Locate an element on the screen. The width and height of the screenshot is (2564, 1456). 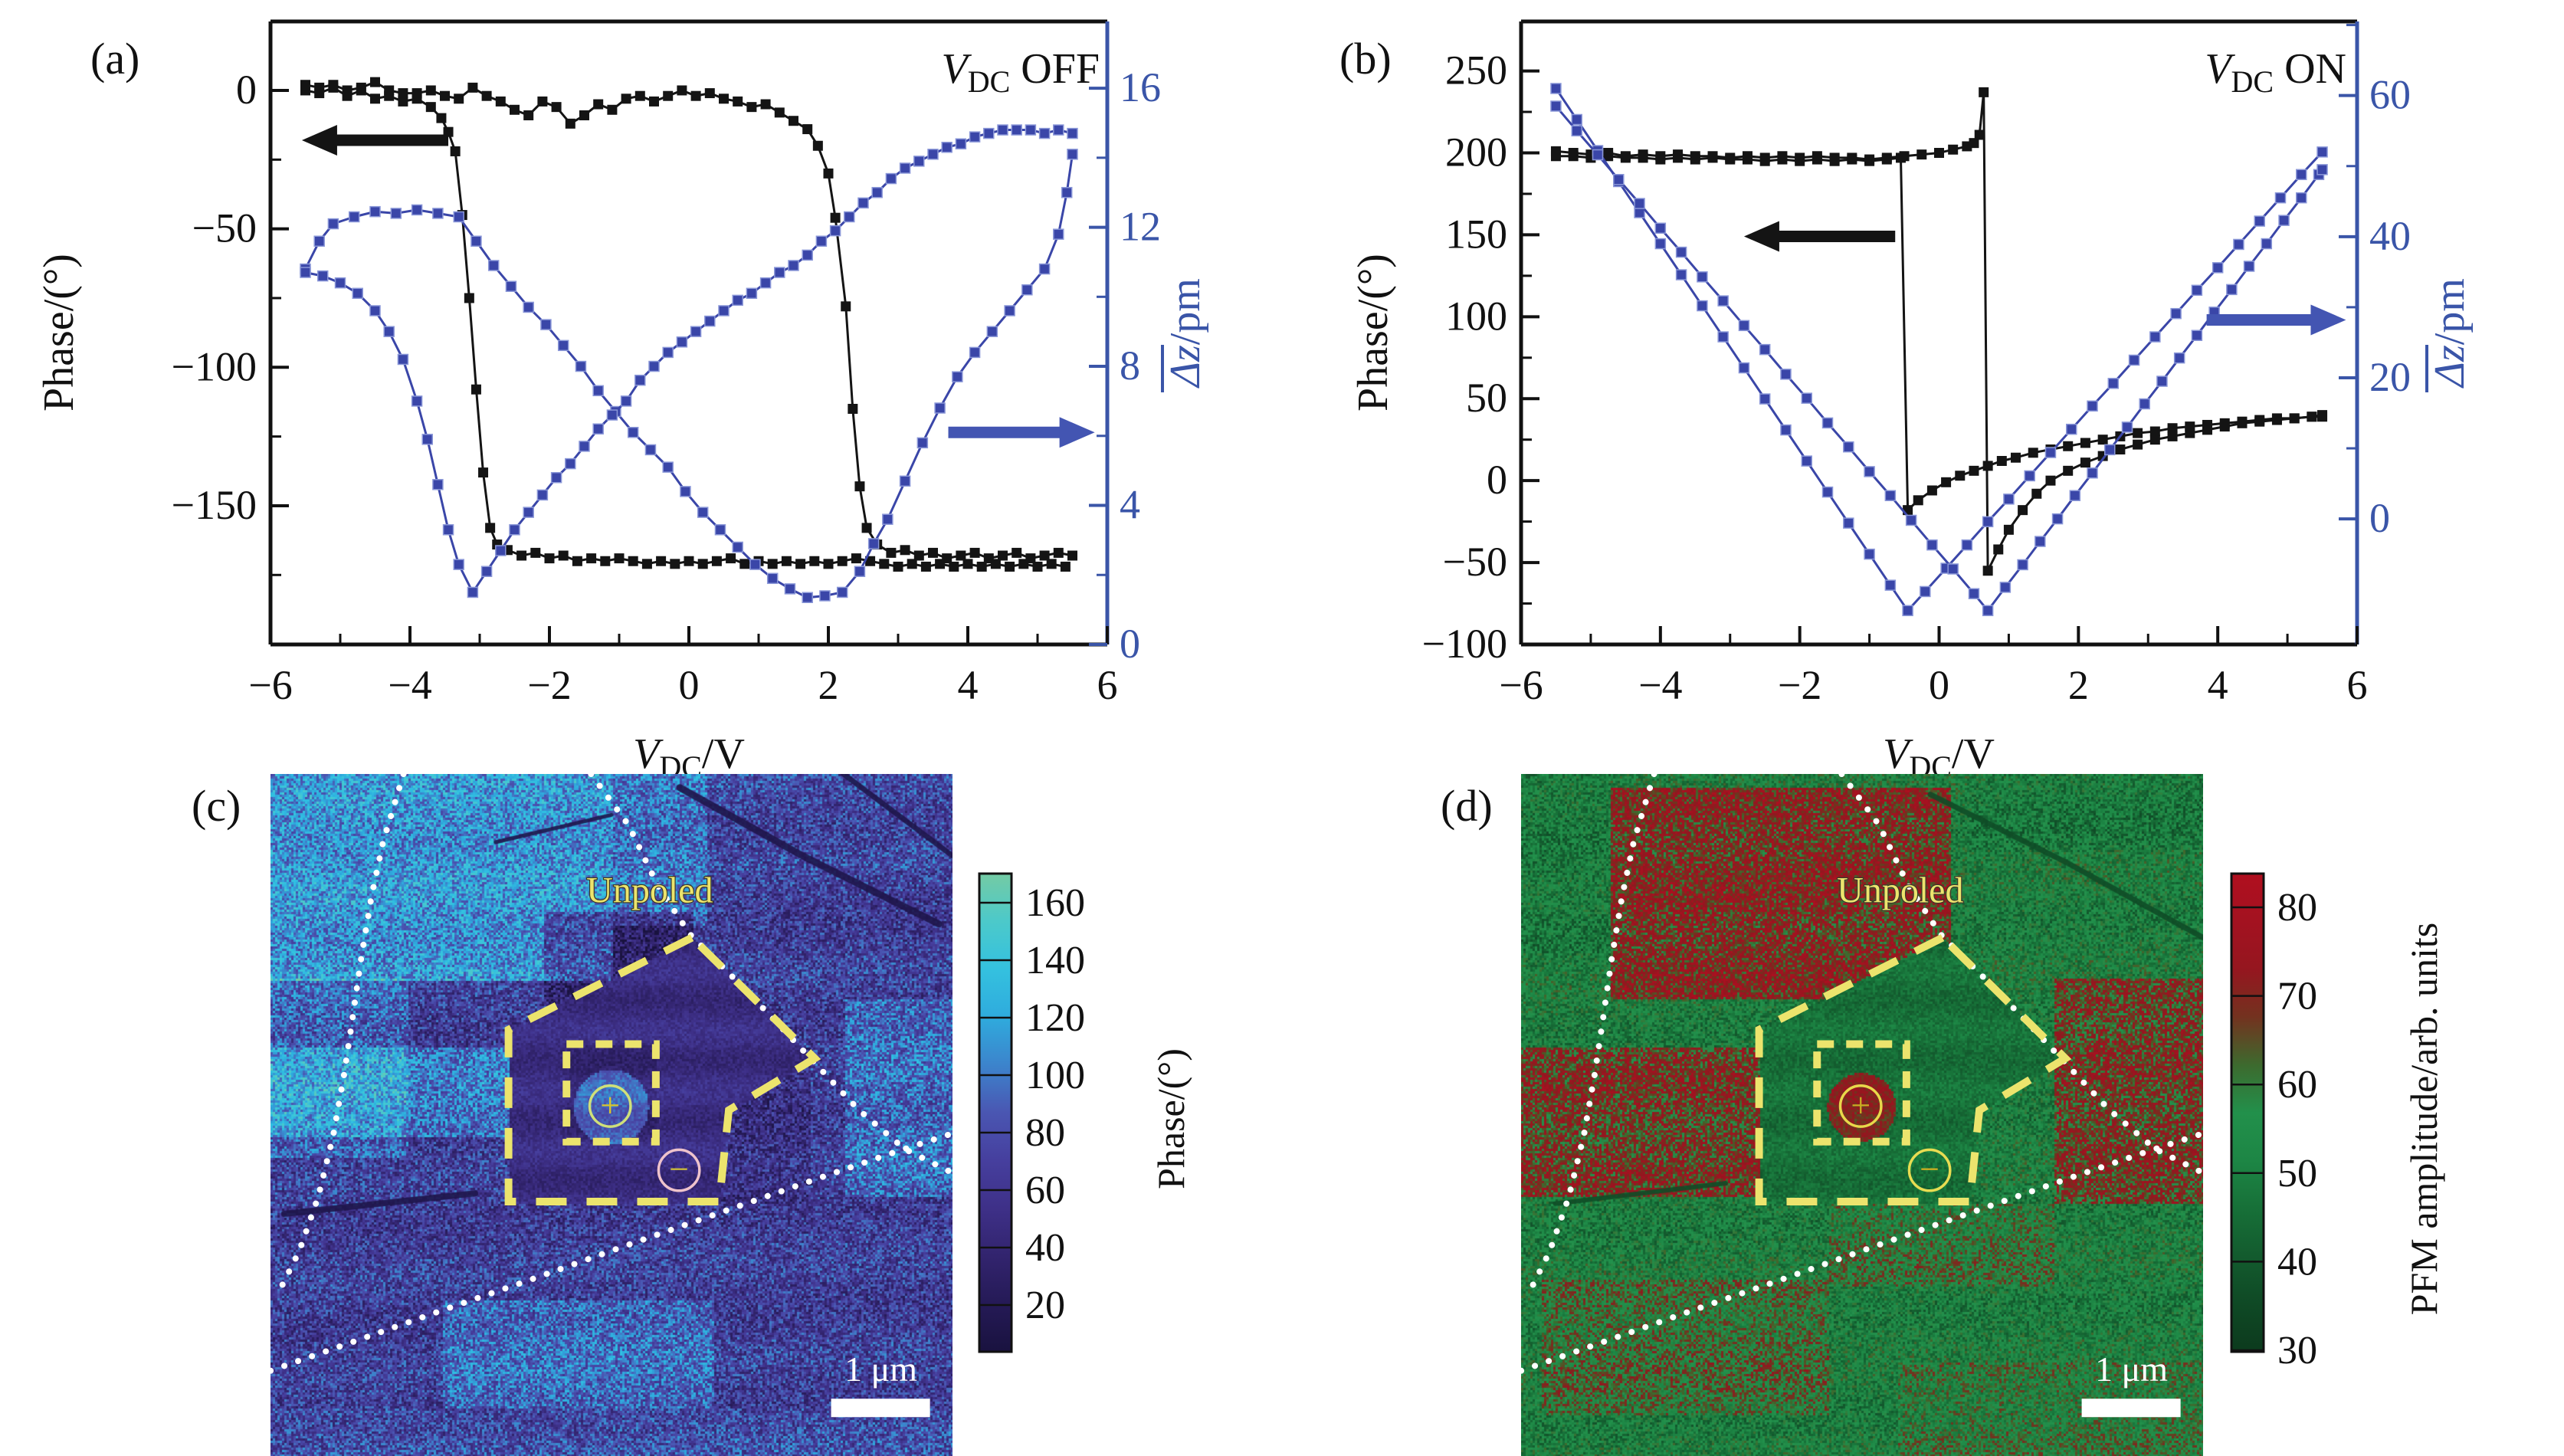
colorbar-title: Phase/(°) is located at coordinates (1170, 1118).